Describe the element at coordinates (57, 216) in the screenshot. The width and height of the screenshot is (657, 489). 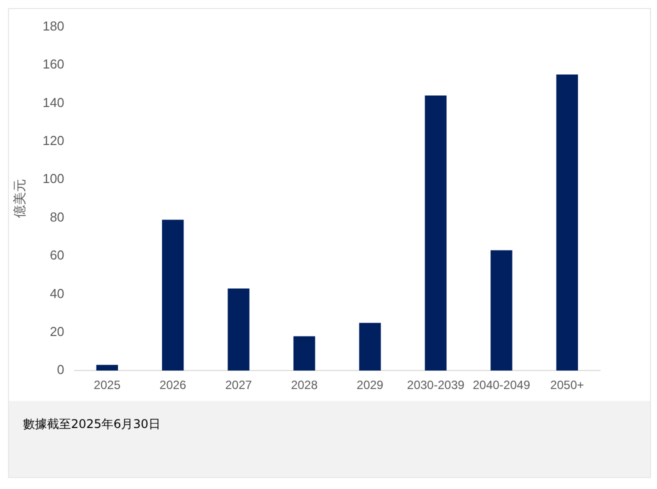
I see `y-tick-label: 80` at that location.